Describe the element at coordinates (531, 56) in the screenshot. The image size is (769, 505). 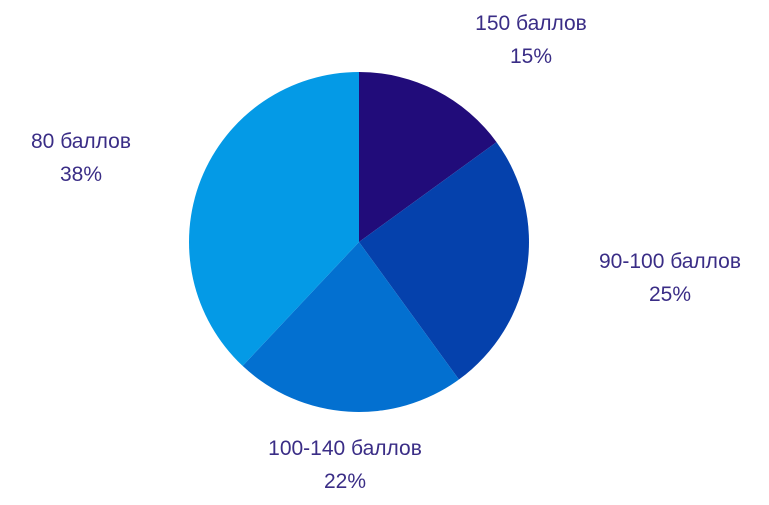
I see `slice-percent-label: 15%` at that location.